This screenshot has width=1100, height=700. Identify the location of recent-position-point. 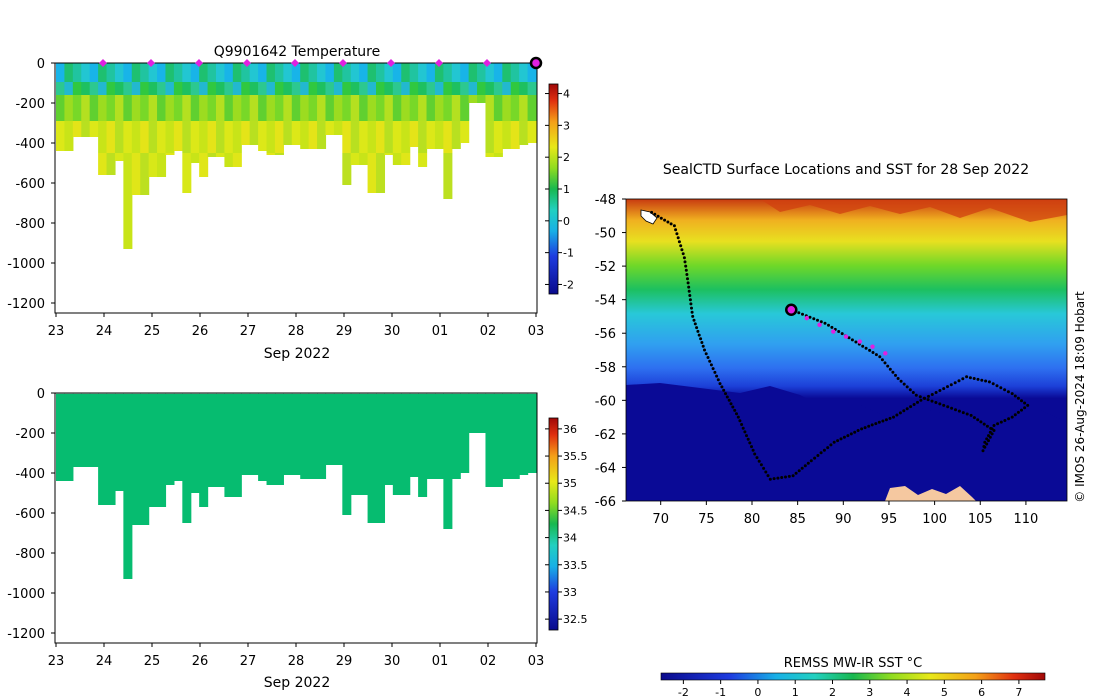
(846, 336).